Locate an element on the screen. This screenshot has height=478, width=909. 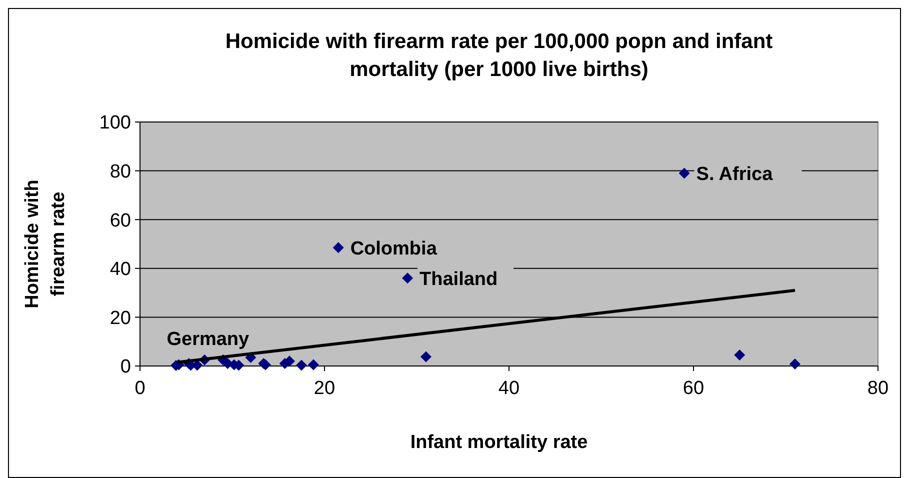
y-axis-title: Homicide with firearm rate is located at coordinates (45, 244).